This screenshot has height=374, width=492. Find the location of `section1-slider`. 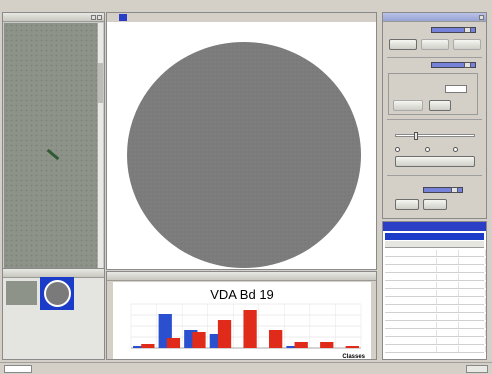

section1-slider is located at coordinates (453, 30).